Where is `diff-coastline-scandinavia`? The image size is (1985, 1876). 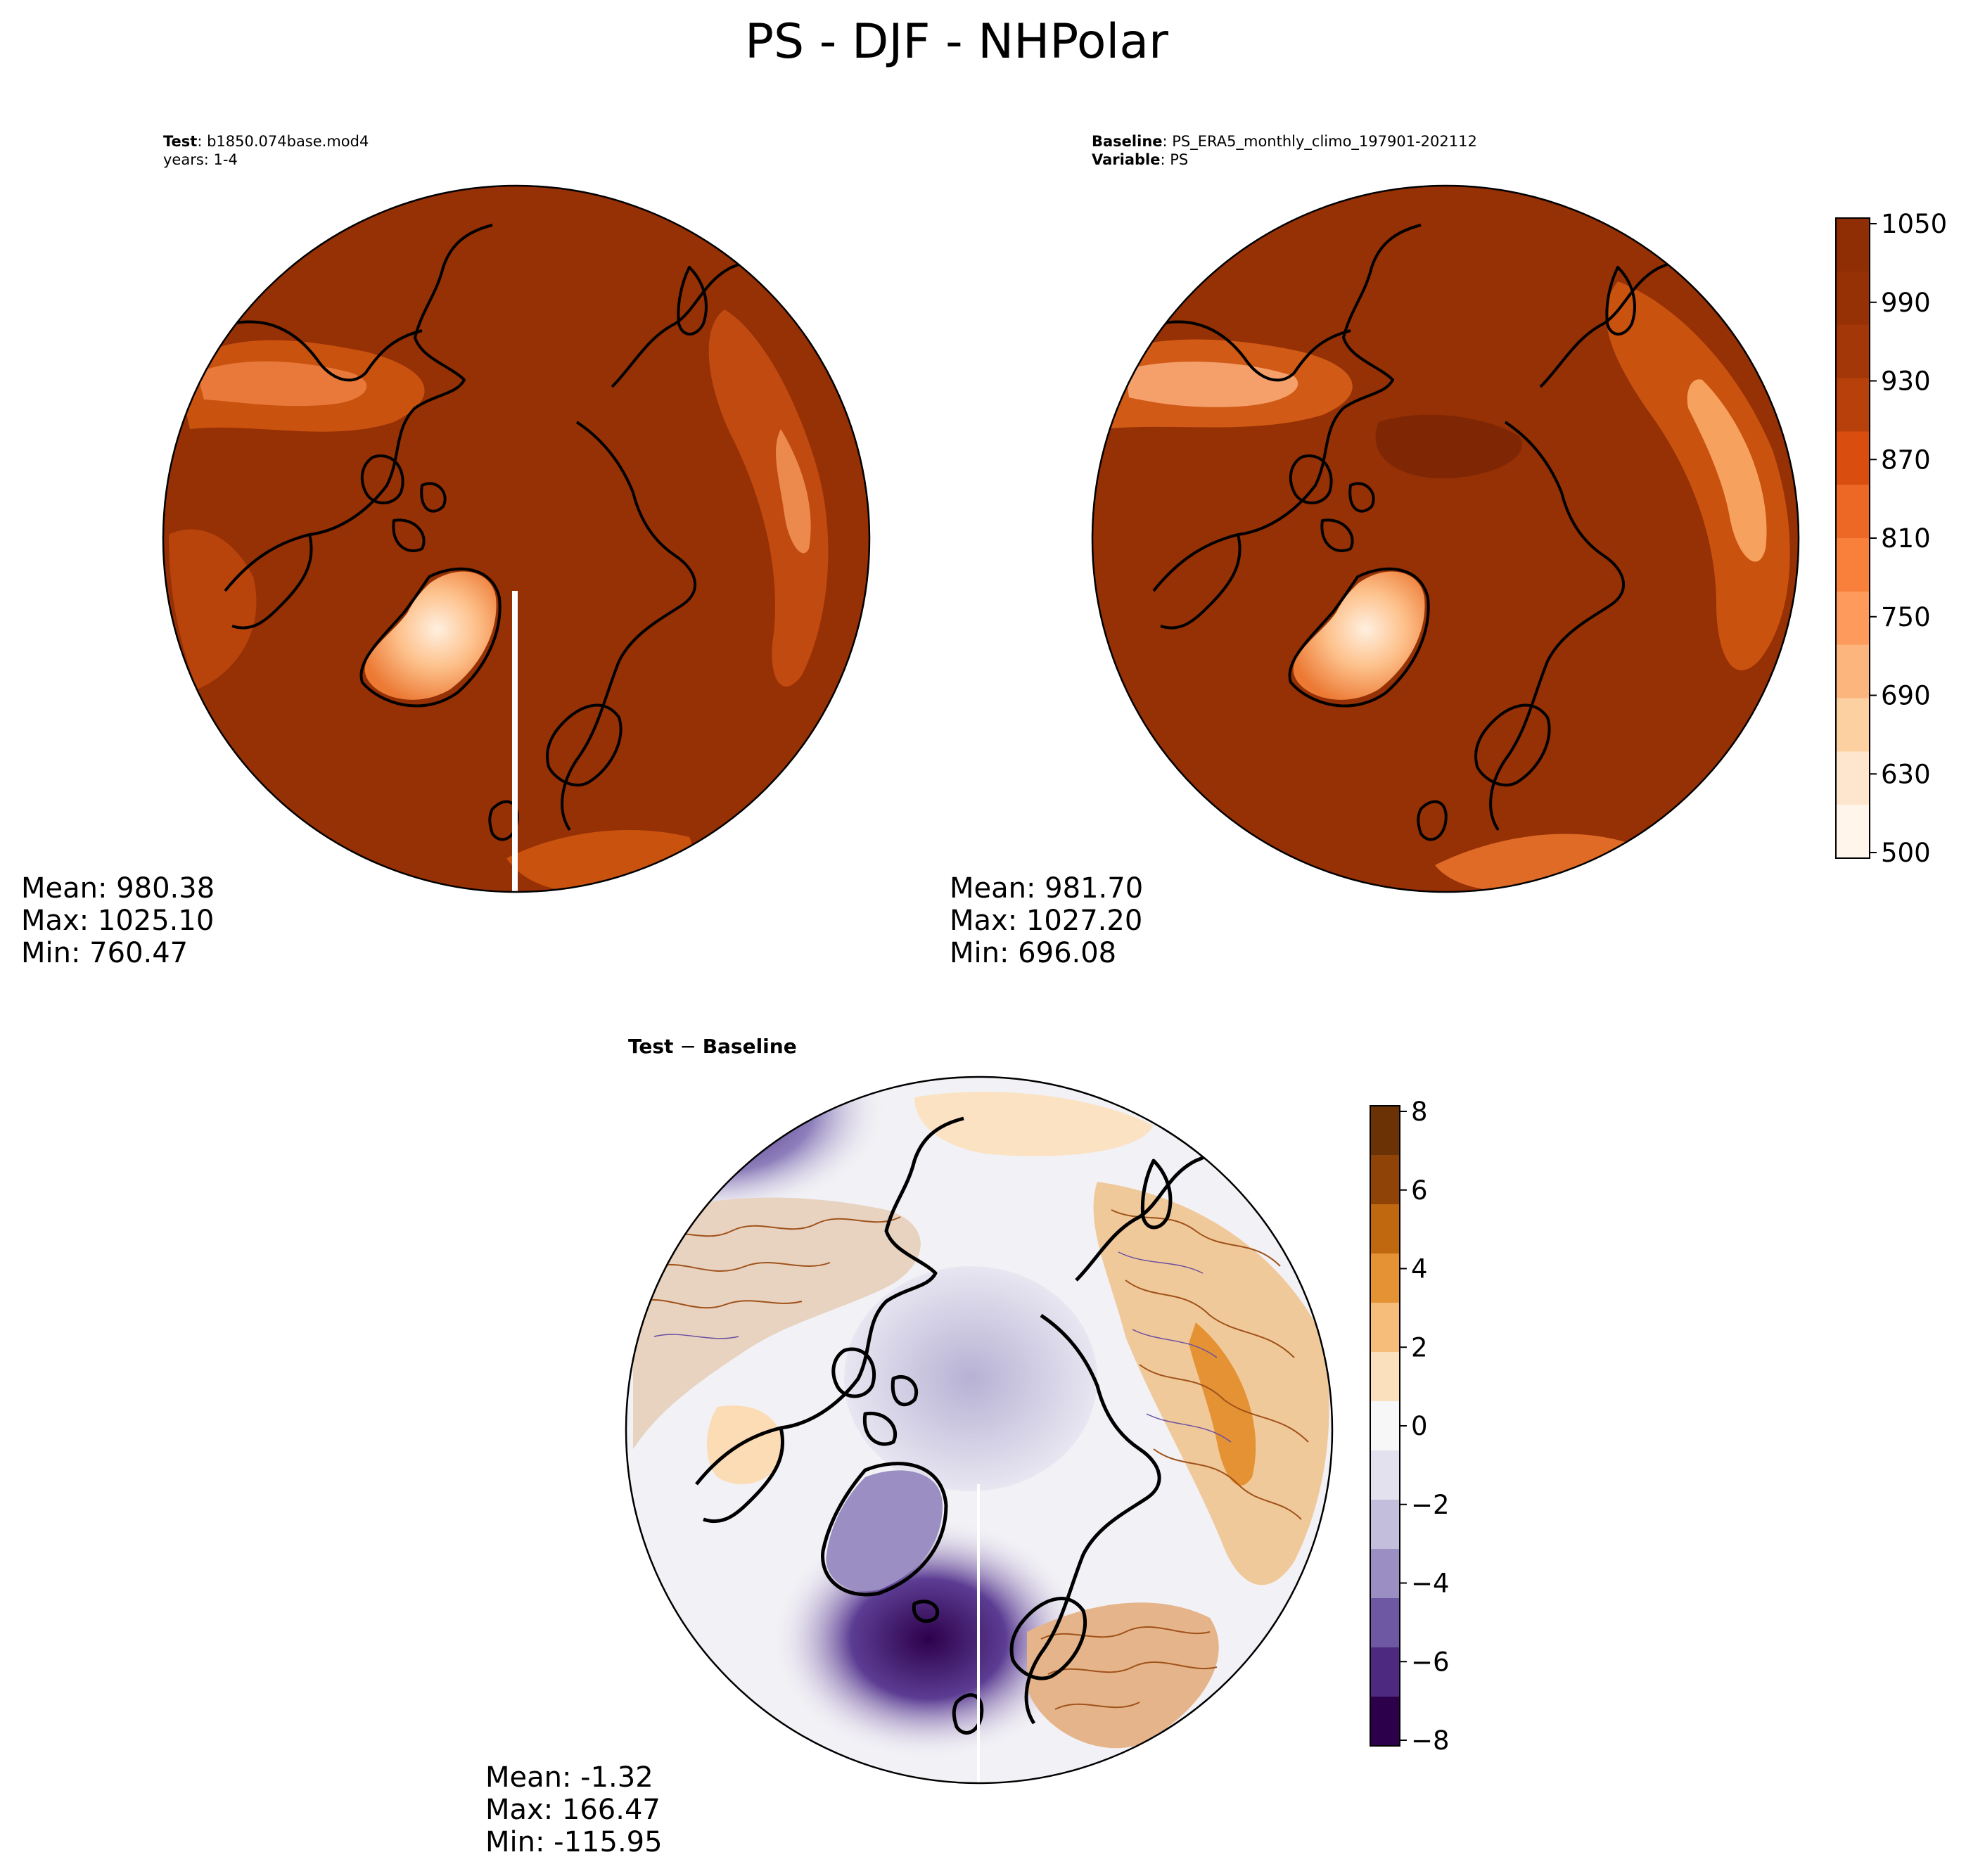 diff-coastline-scandinavia is located at coordinates (1048, 1639).